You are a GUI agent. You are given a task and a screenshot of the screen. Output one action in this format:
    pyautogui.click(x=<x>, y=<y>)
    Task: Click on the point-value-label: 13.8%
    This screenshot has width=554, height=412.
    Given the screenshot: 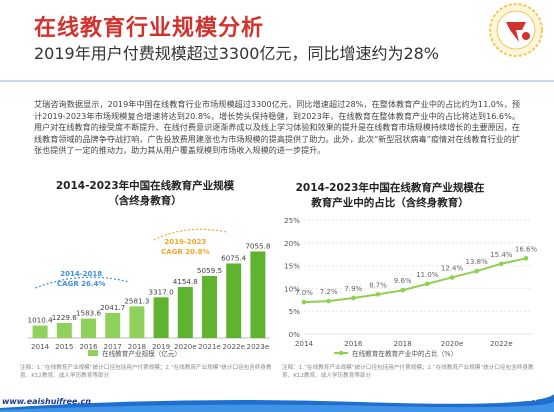 What is the action you would take?
    pyautogui.click(x=477, y=262)
    